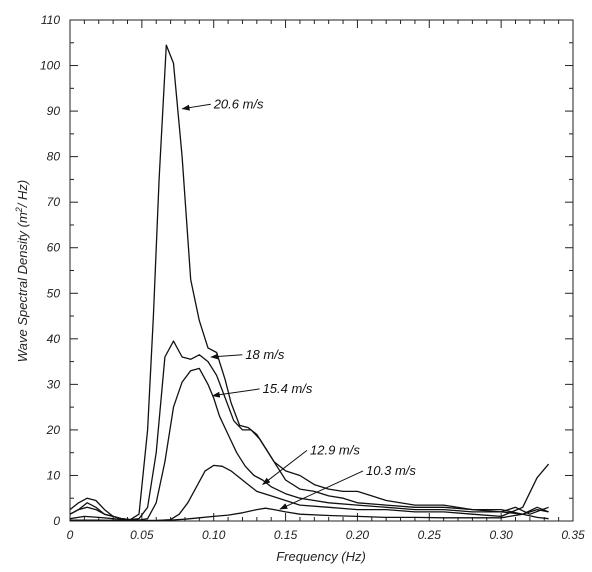  What do you see at coordinates (53, 430) in the screenshot?
I see `y-tick-label: 20` at bounding box center [53, 430].